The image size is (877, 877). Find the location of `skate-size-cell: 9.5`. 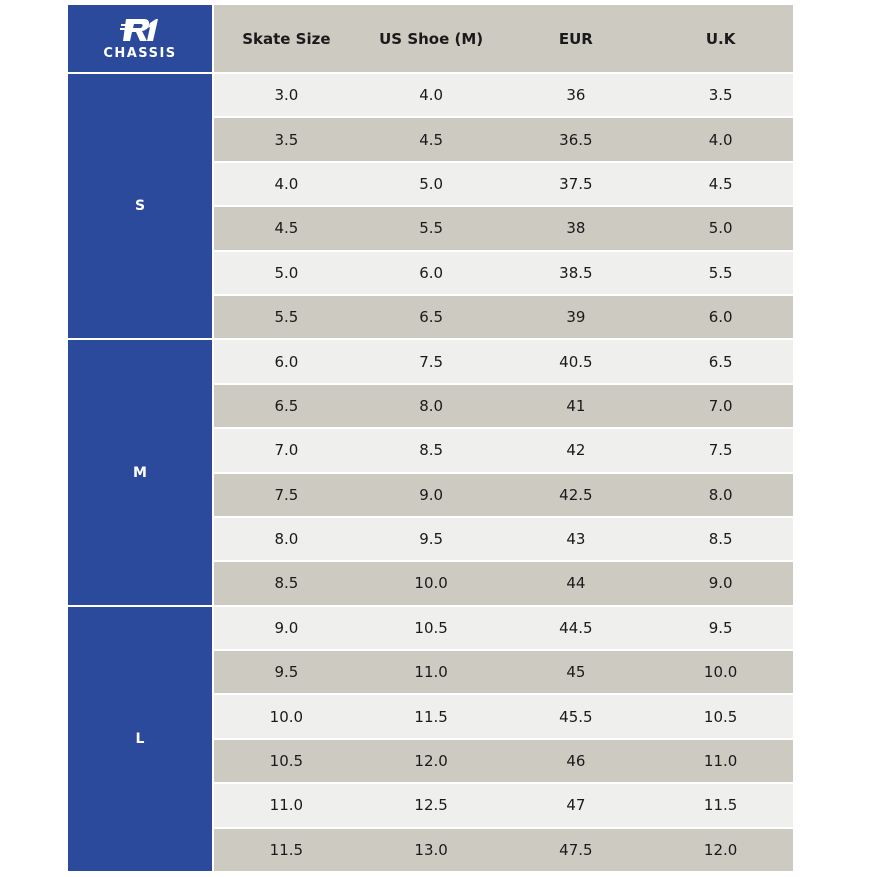

skate-size-cell: 9.5 is located at coordinates (286, 672).